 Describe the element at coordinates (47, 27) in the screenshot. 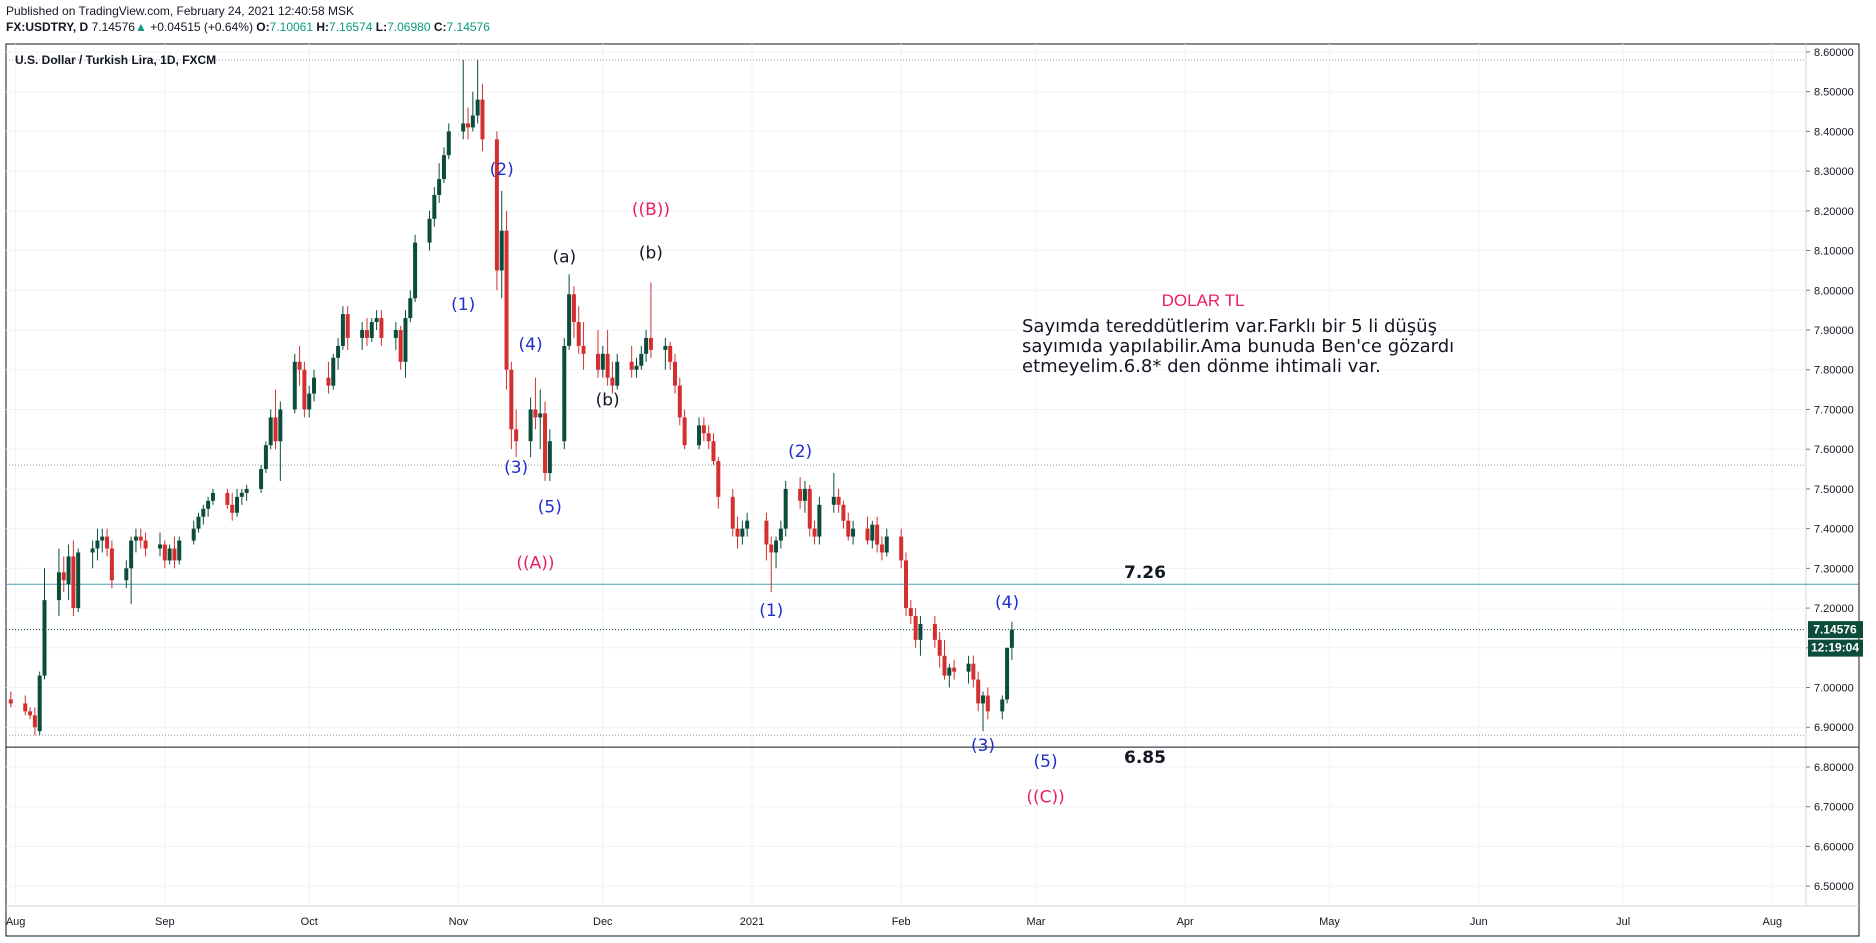

I see `symbol-label: FX:USDTRY, D` at that location.